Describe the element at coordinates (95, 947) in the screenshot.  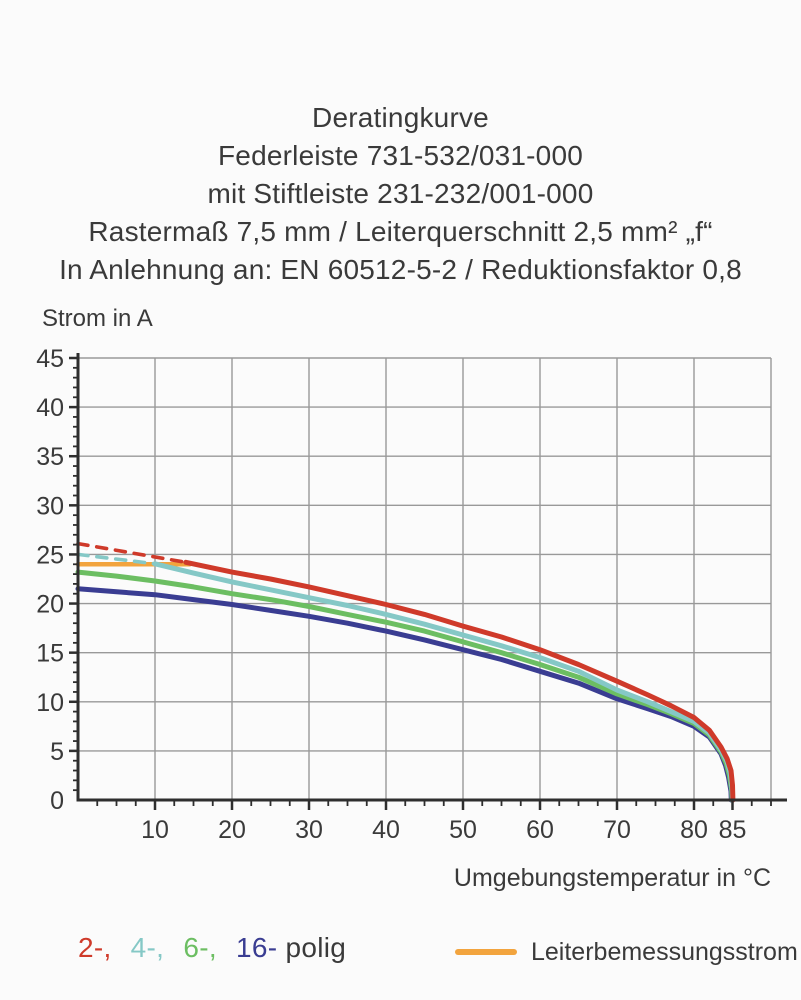
I see `legend-item-2-polig: 2-,` at that location.